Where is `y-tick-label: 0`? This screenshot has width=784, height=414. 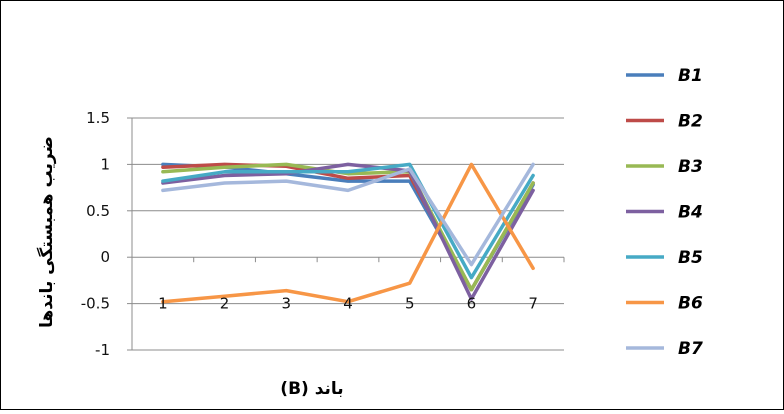 y-tick-label: 0 is located at coordinates (105, 257).